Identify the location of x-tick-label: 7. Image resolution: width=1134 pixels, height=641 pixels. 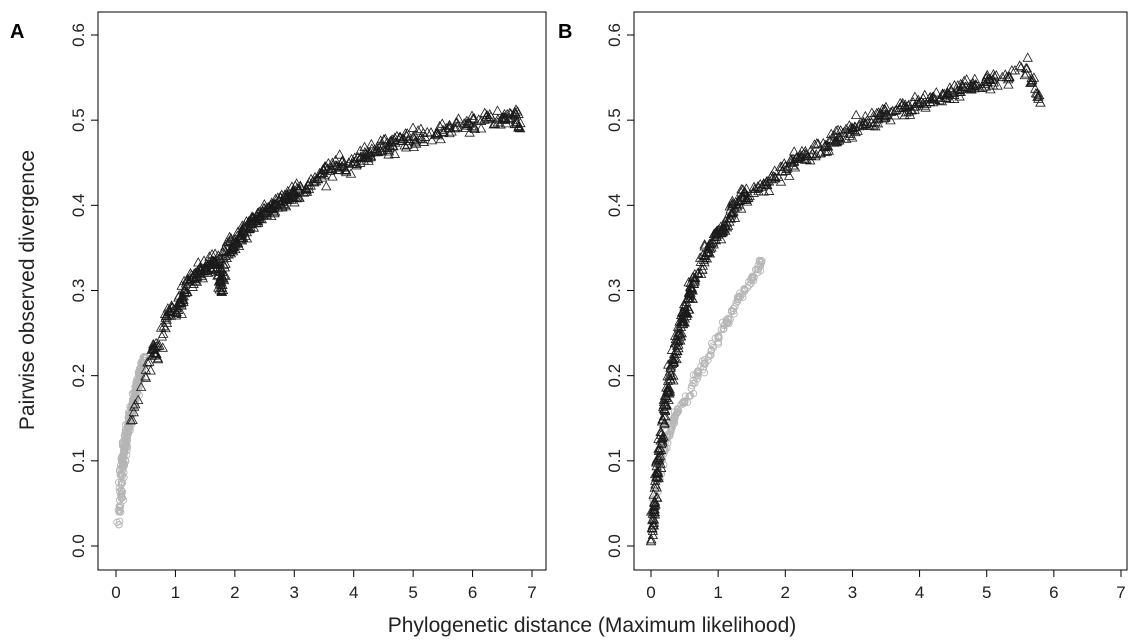
(531, 592).